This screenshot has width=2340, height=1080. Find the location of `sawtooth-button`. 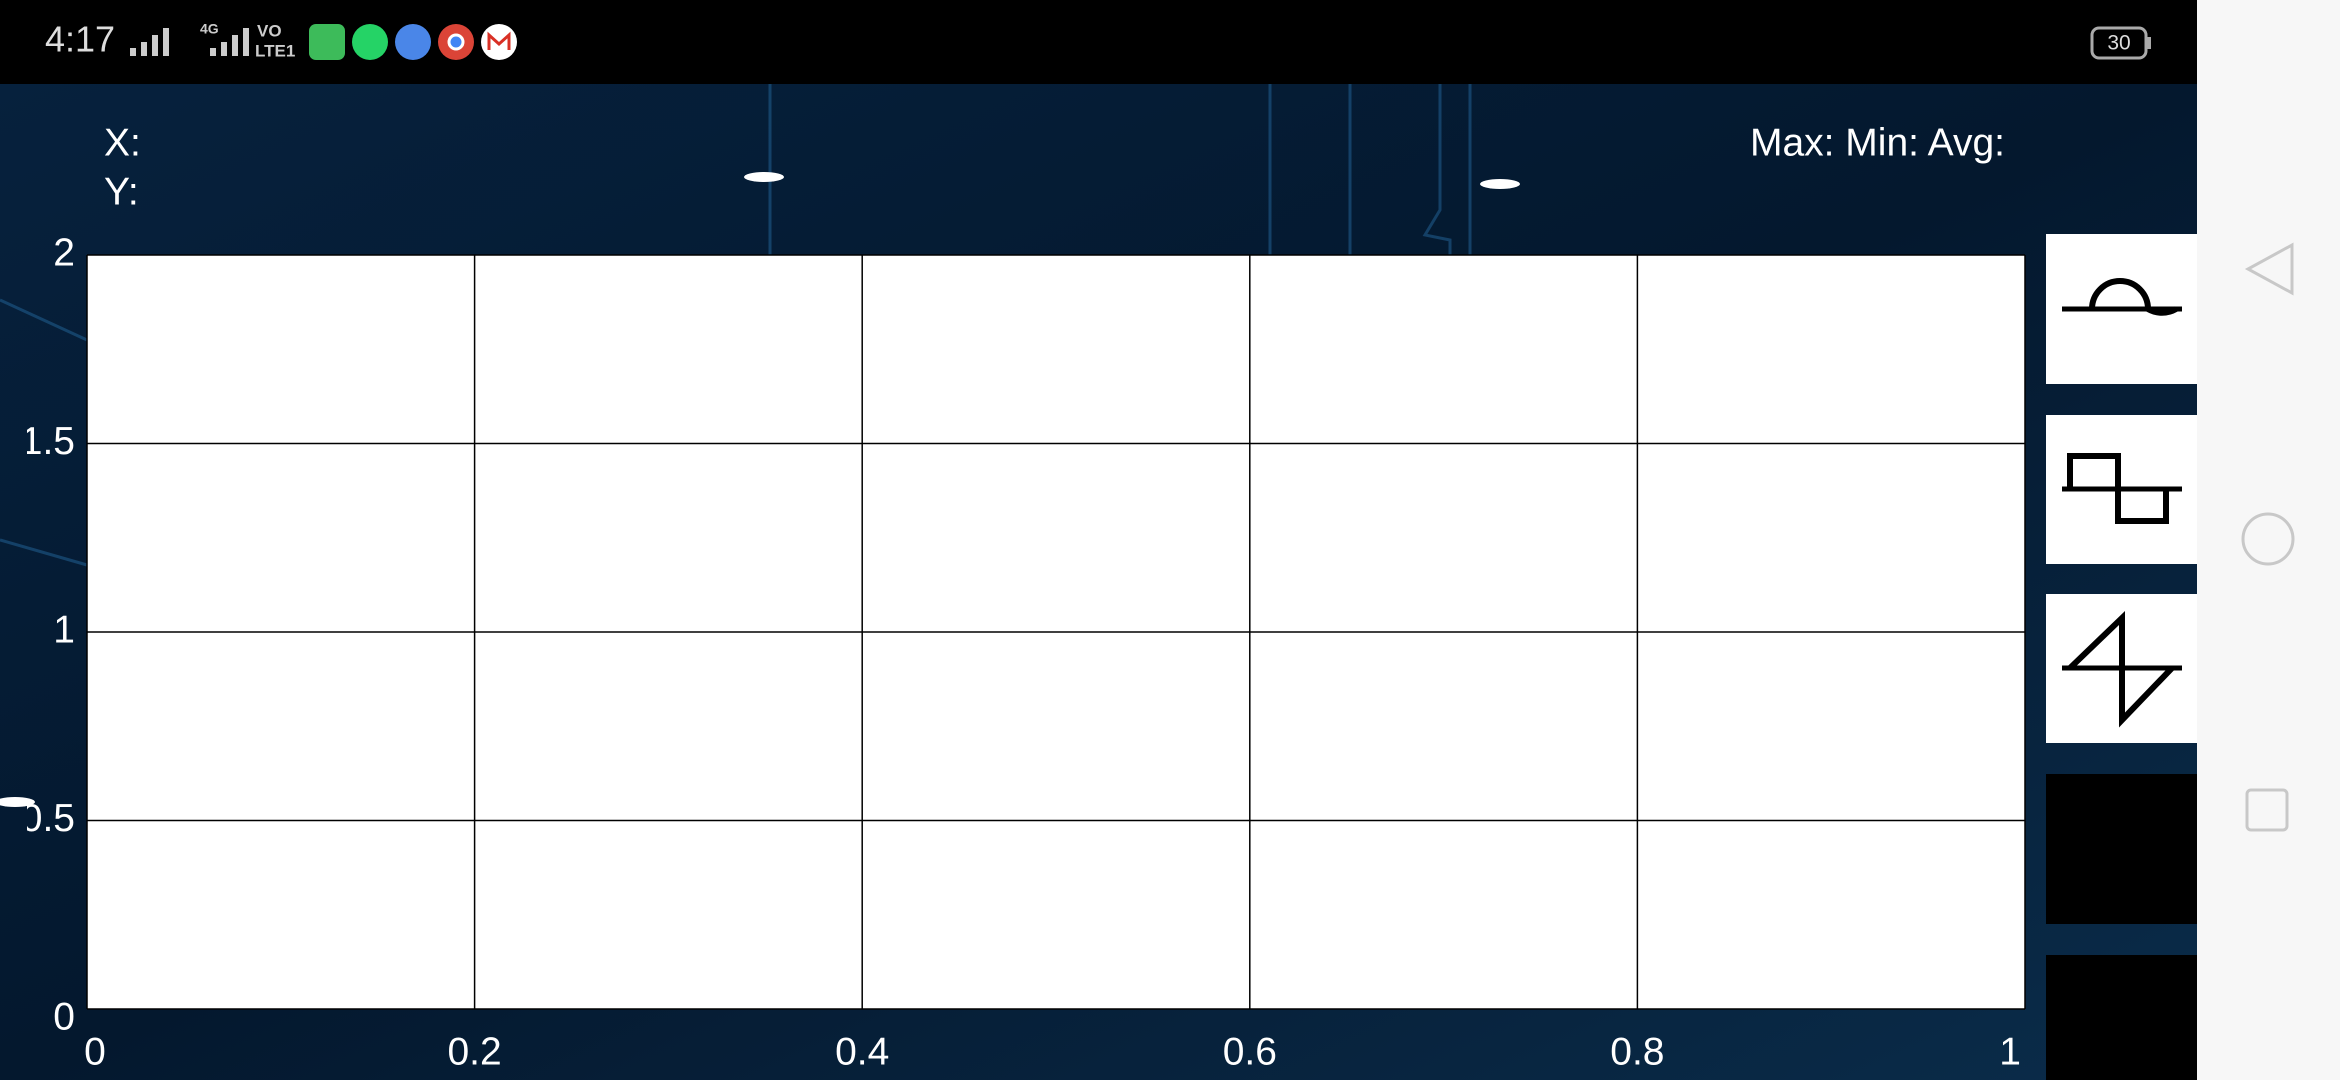

sawtooth-button is located at coordinates (2121, 668).